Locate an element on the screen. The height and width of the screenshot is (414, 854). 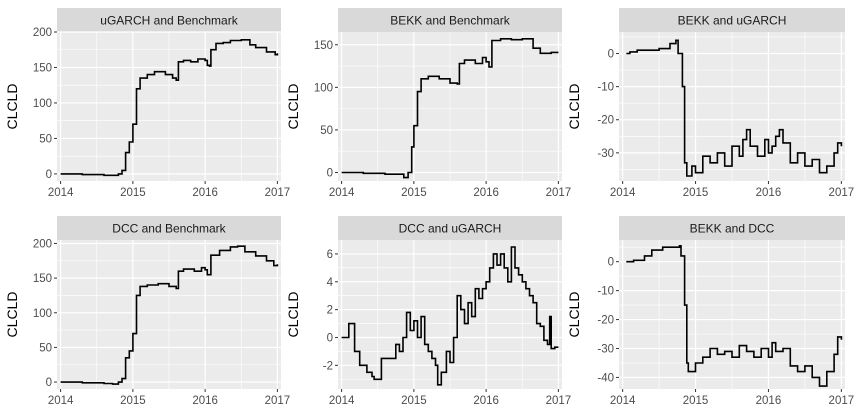
facet-title: DCC and Benchmark is located at coordinates (169, 229).